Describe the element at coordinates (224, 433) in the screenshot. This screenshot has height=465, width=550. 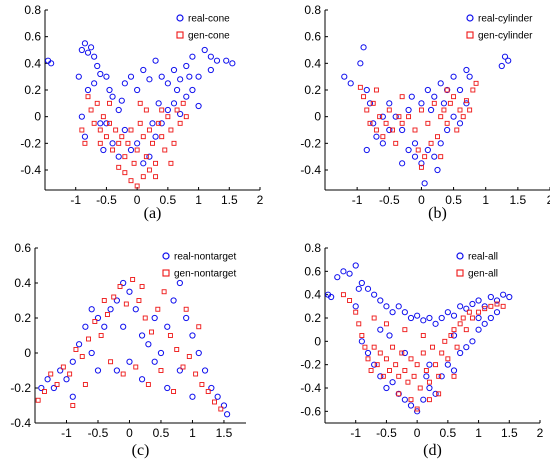
I see `x-tick-label: 1.5` at that location.